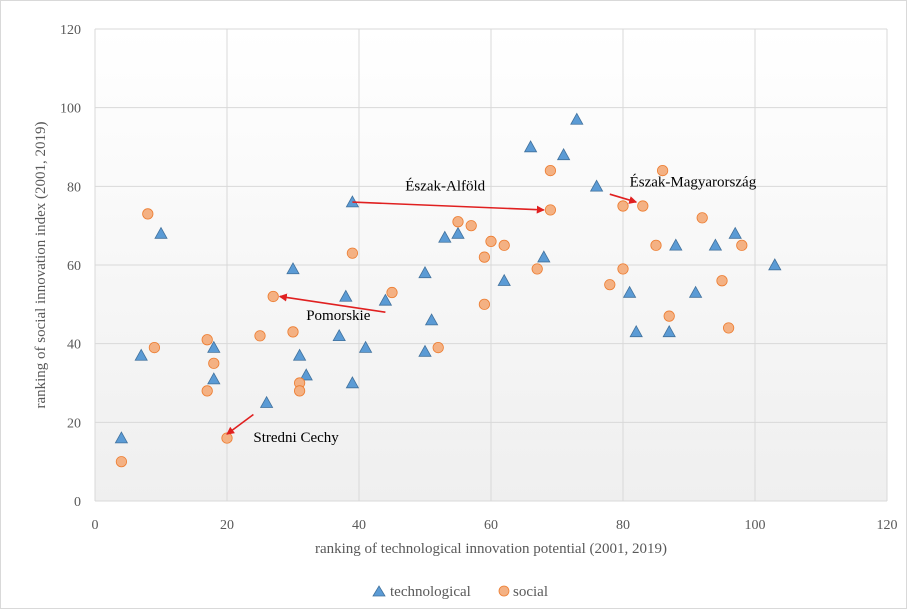 This screenshot has height=610, width=907. Describe the element at coordinates (379, 591) in the screenshot. I see `legend-technological-marker` at that location.